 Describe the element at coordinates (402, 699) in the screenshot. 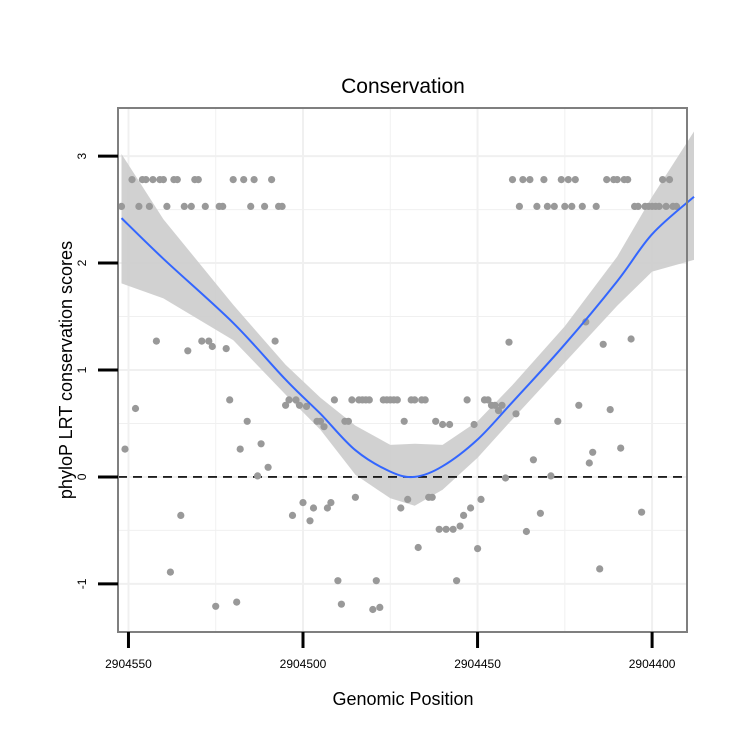

I see `x-axis-label: Genomic Position` at that location.